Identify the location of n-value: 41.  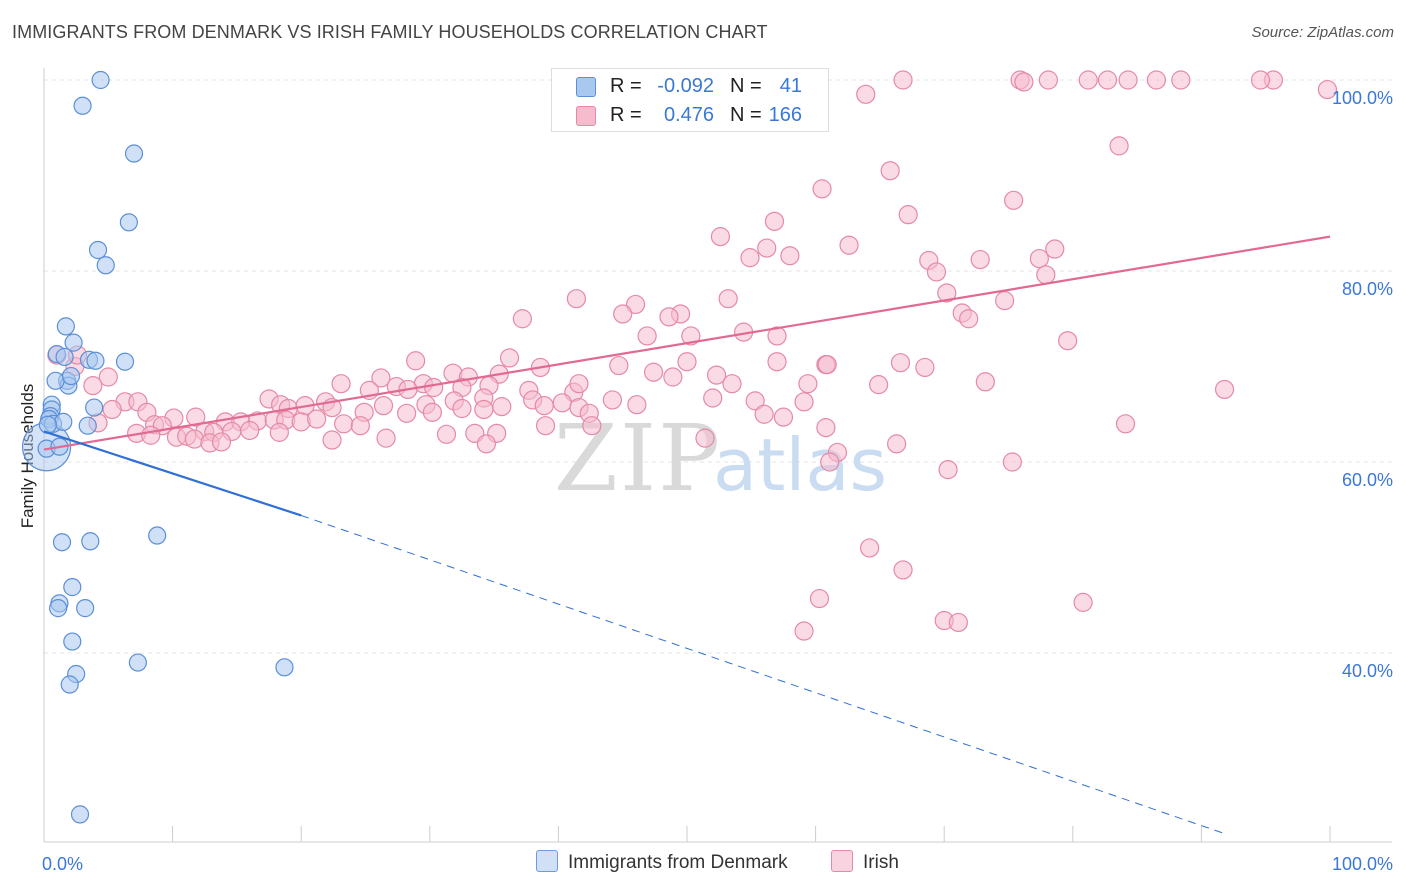
(790, 86).